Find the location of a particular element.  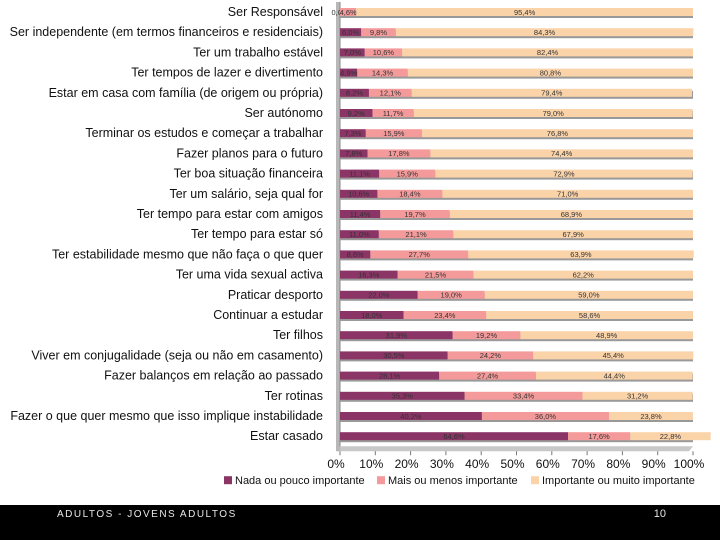

chart-floor is located at coordinates (514, 449).